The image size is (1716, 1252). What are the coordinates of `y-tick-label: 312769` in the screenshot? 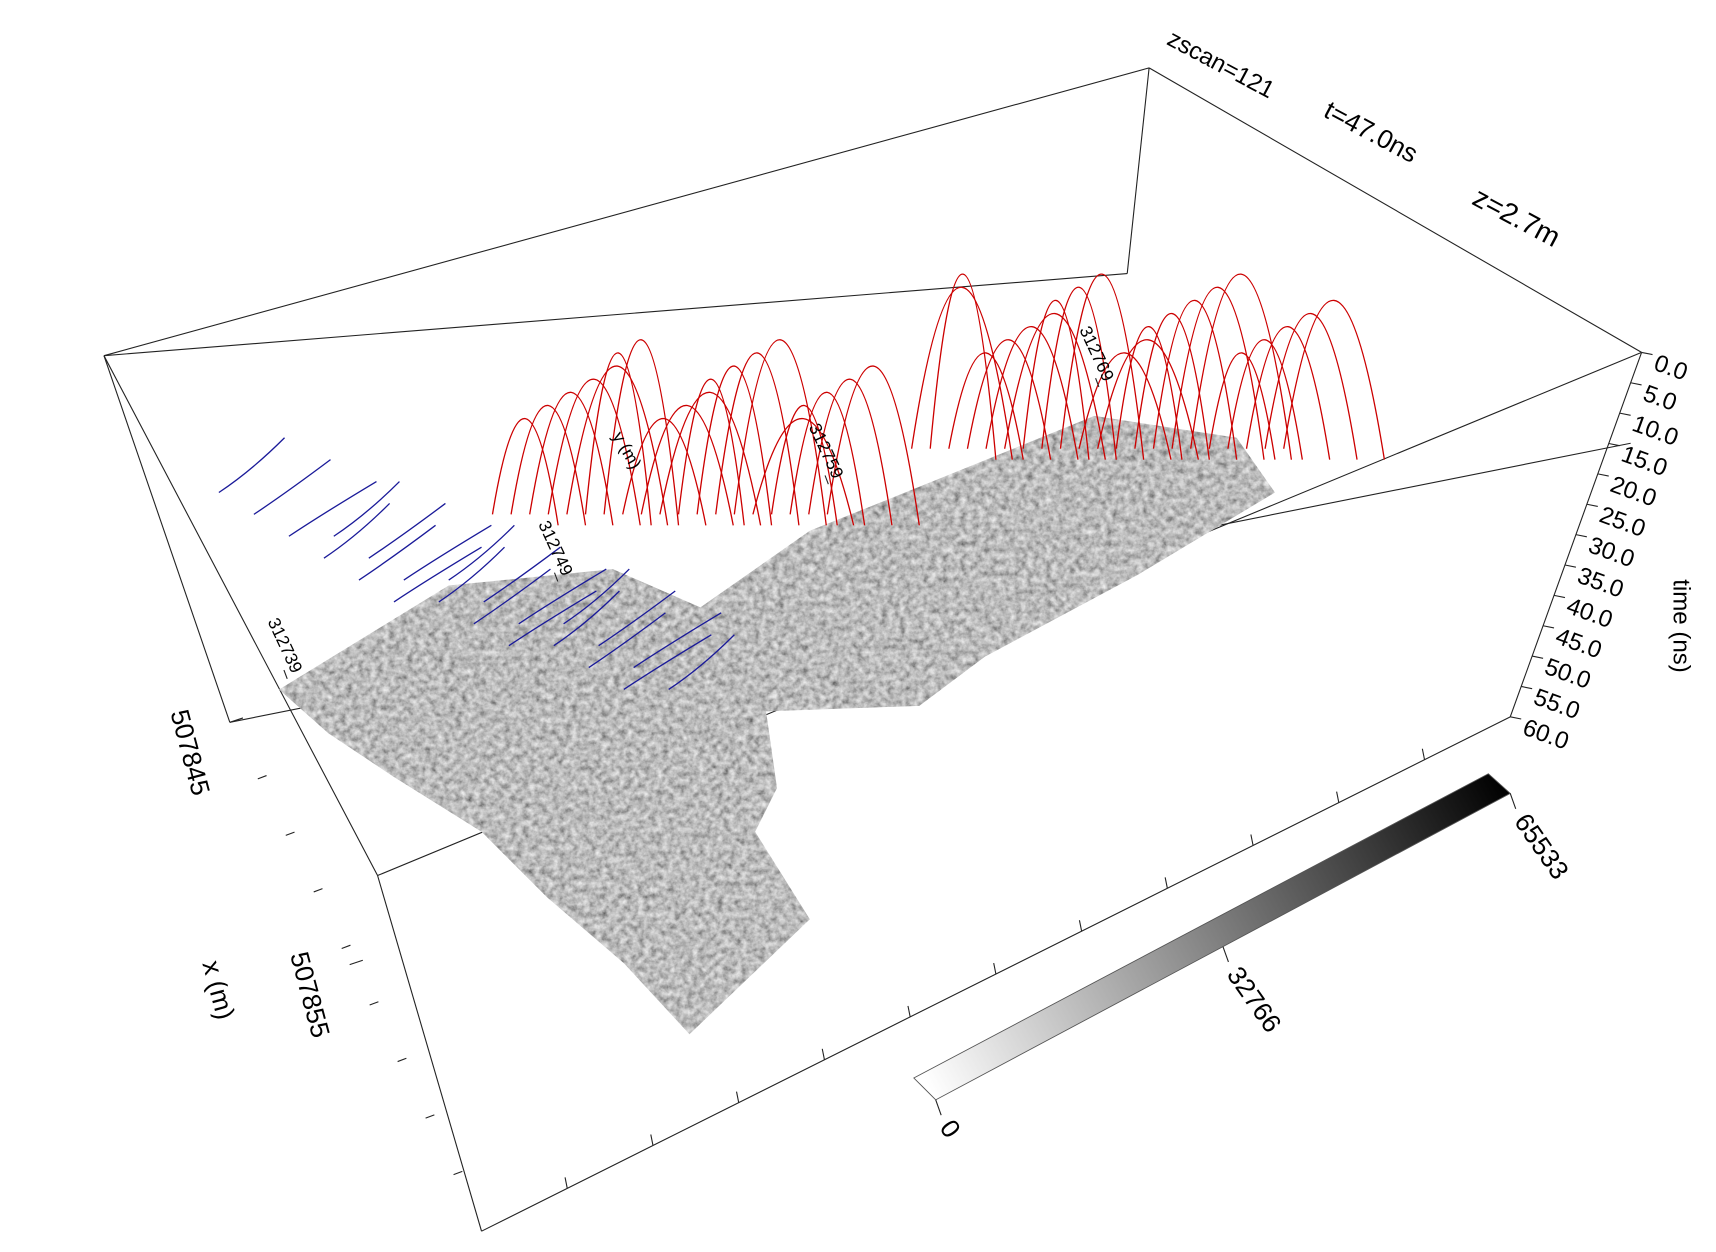 It's located at (1096, 353).